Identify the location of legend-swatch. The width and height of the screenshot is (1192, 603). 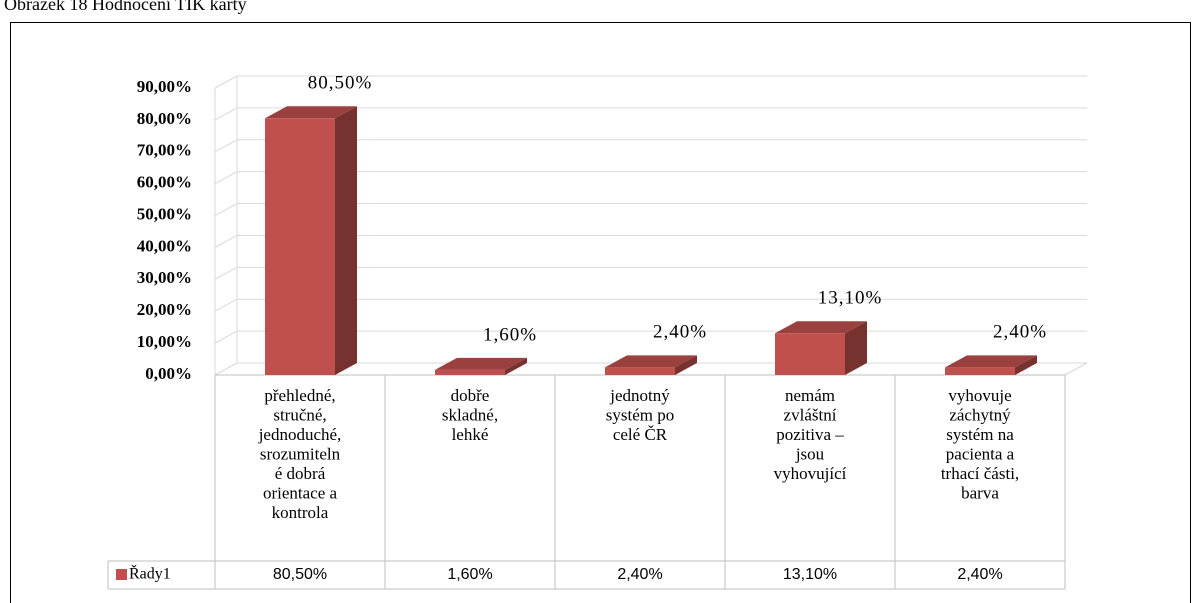
(121, 574).